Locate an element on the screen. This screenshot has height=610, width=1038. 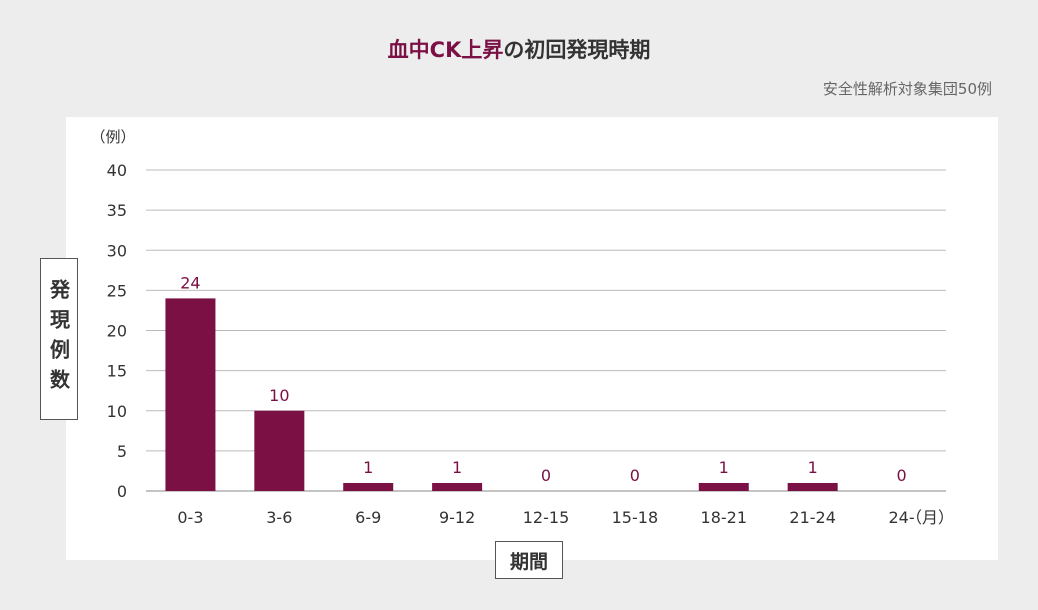
x-tick-label: 24- is located at coordinates (901, 517).